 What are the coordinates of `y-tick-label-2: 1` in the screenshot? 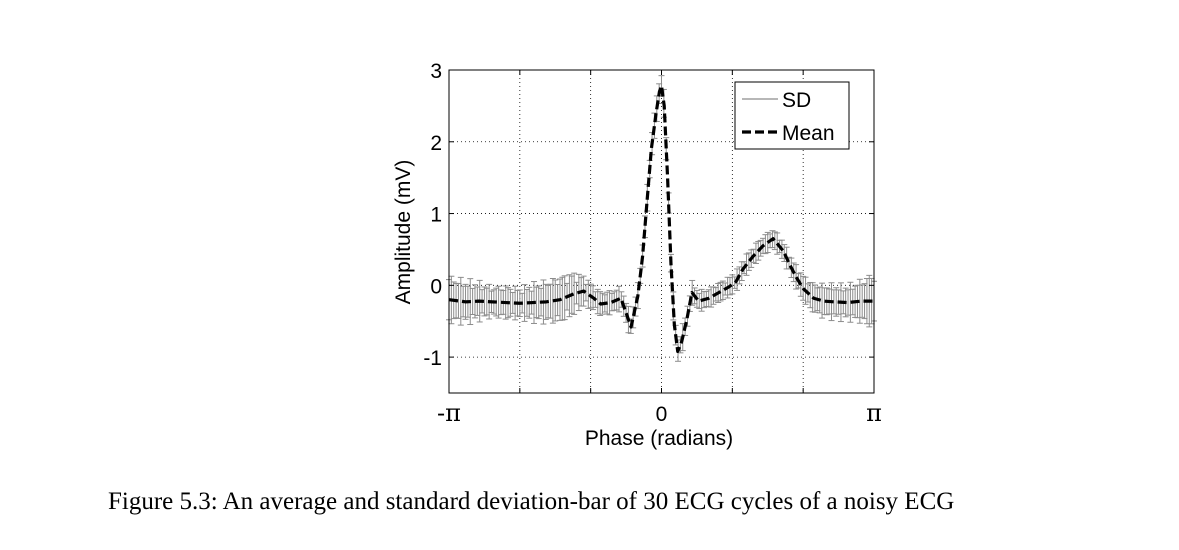 It's located at (436, 215).